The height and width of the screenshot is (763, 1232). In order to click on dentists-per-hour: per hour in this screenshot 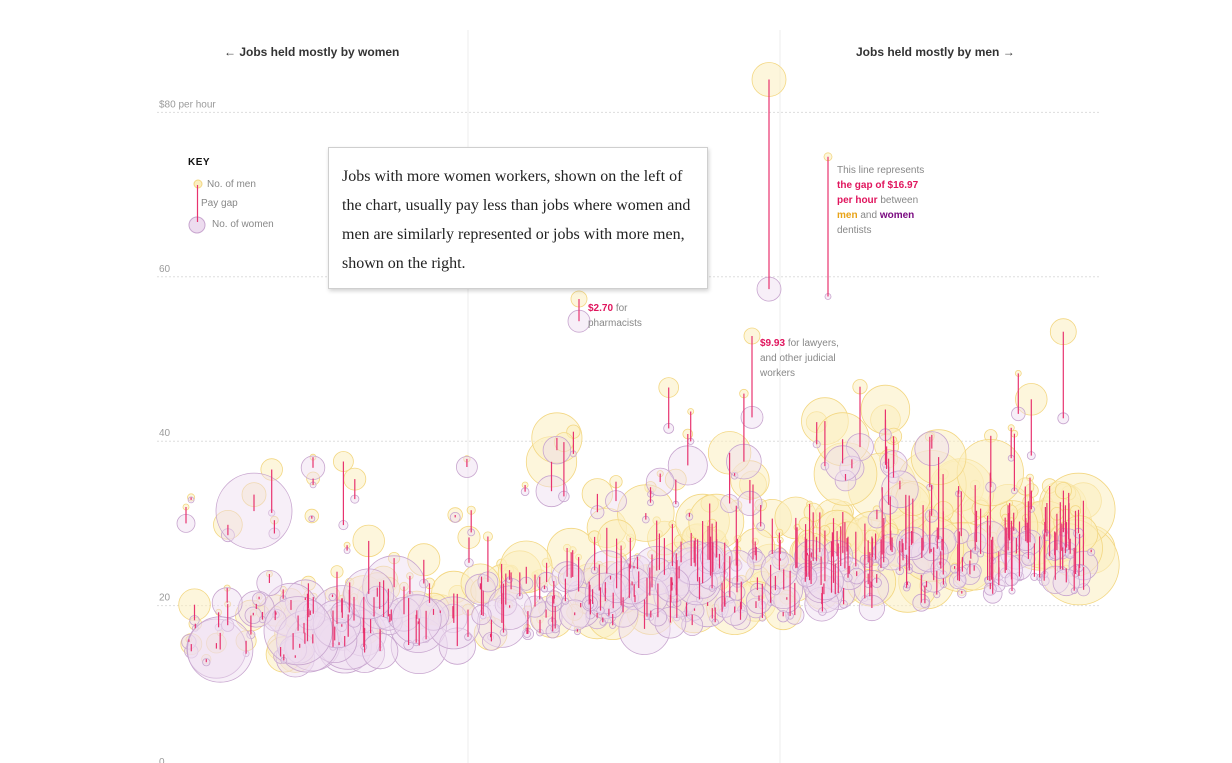, I will do `click(857, 200)`.